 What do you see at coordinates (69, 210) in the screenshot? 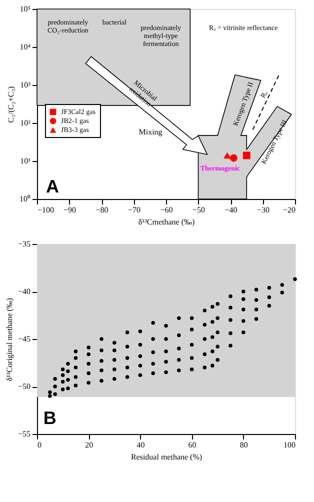
I see `x-tick-label: −90` at bounding box center [69, 210].